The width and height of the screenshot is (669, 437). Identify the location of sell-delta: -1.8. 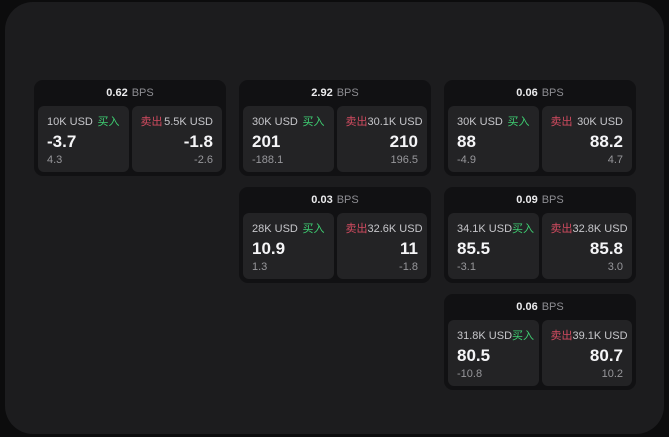
(408, 267).